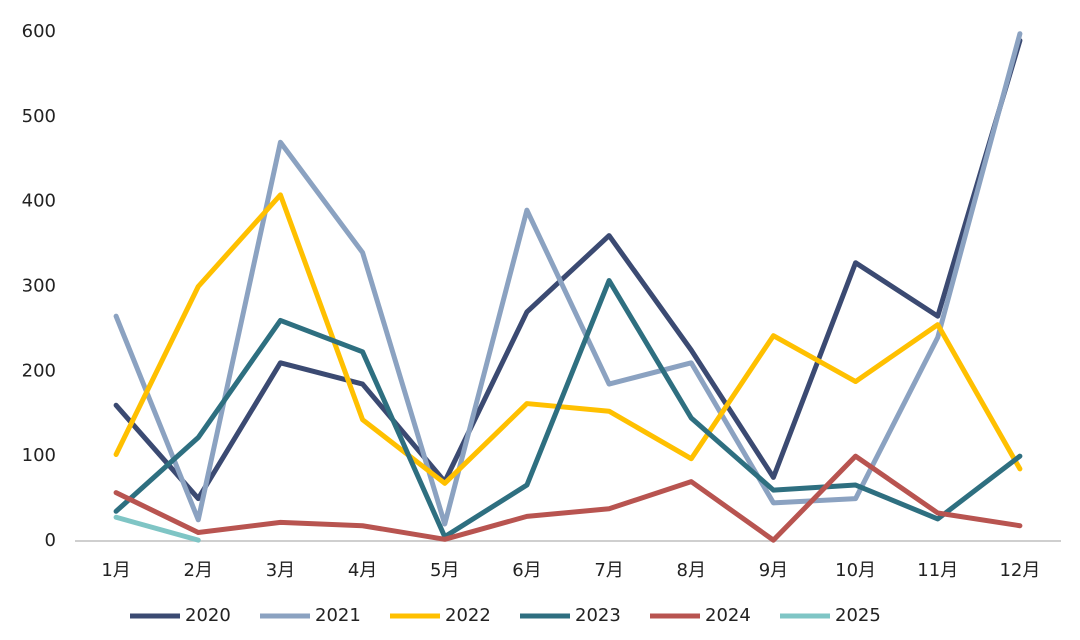 This screenshot has height=640, width=1080. I want to click on x-tick-label: 5月, so click(444, 570).